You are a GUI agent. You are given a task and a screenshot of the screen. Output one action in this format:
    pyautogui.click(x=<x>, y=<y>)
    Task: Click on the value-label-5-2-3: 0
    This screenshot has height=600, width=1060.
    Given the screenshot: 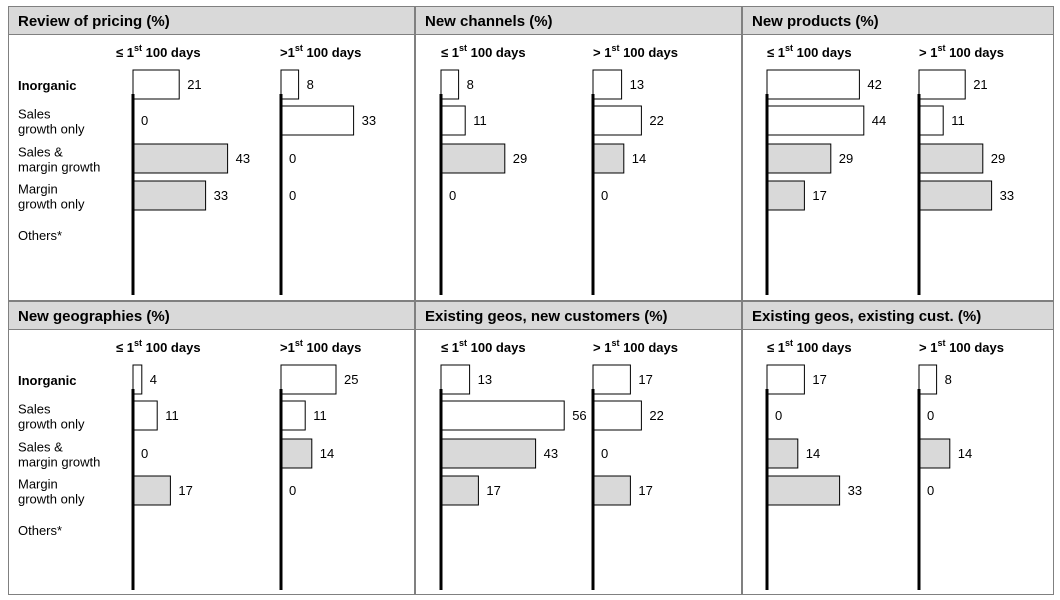 What is the action you would take?
    pyautogui.click(x=604, y=453)
    